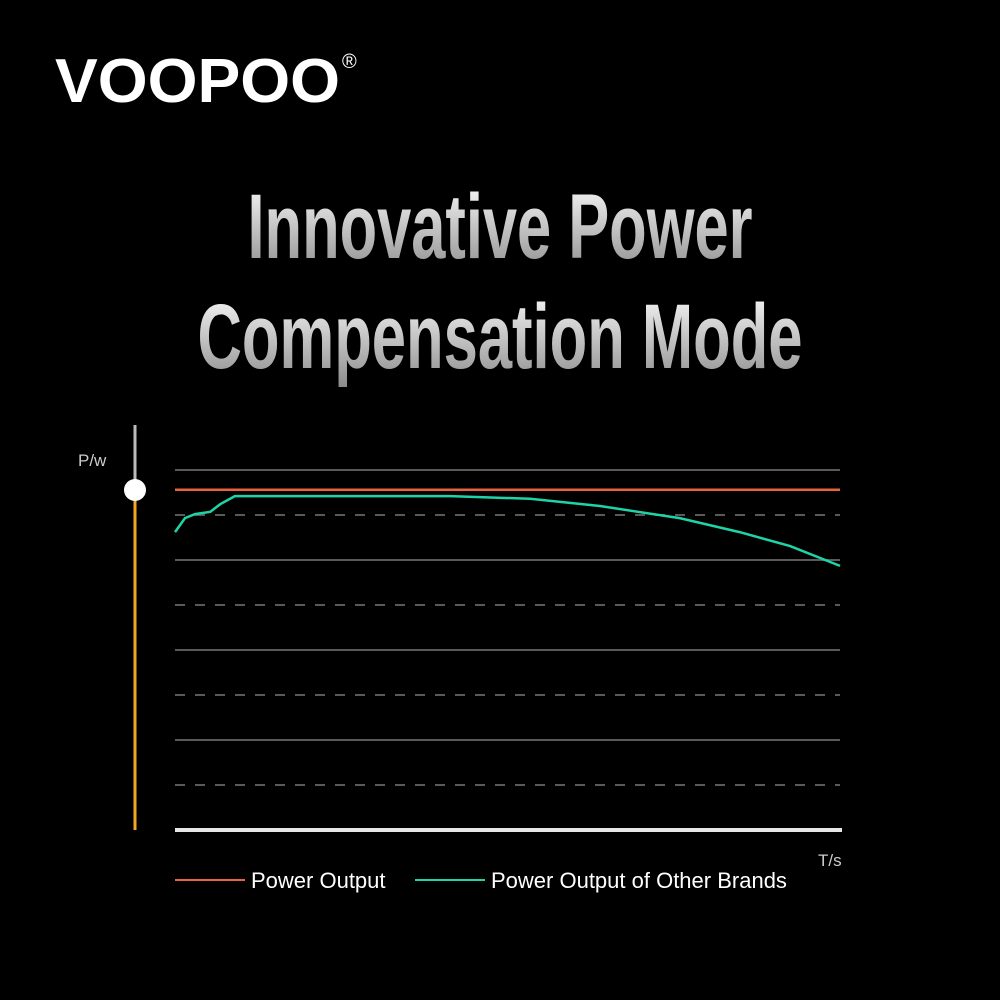  I want to click on x-axis-label: T/s, so click(830, 860).